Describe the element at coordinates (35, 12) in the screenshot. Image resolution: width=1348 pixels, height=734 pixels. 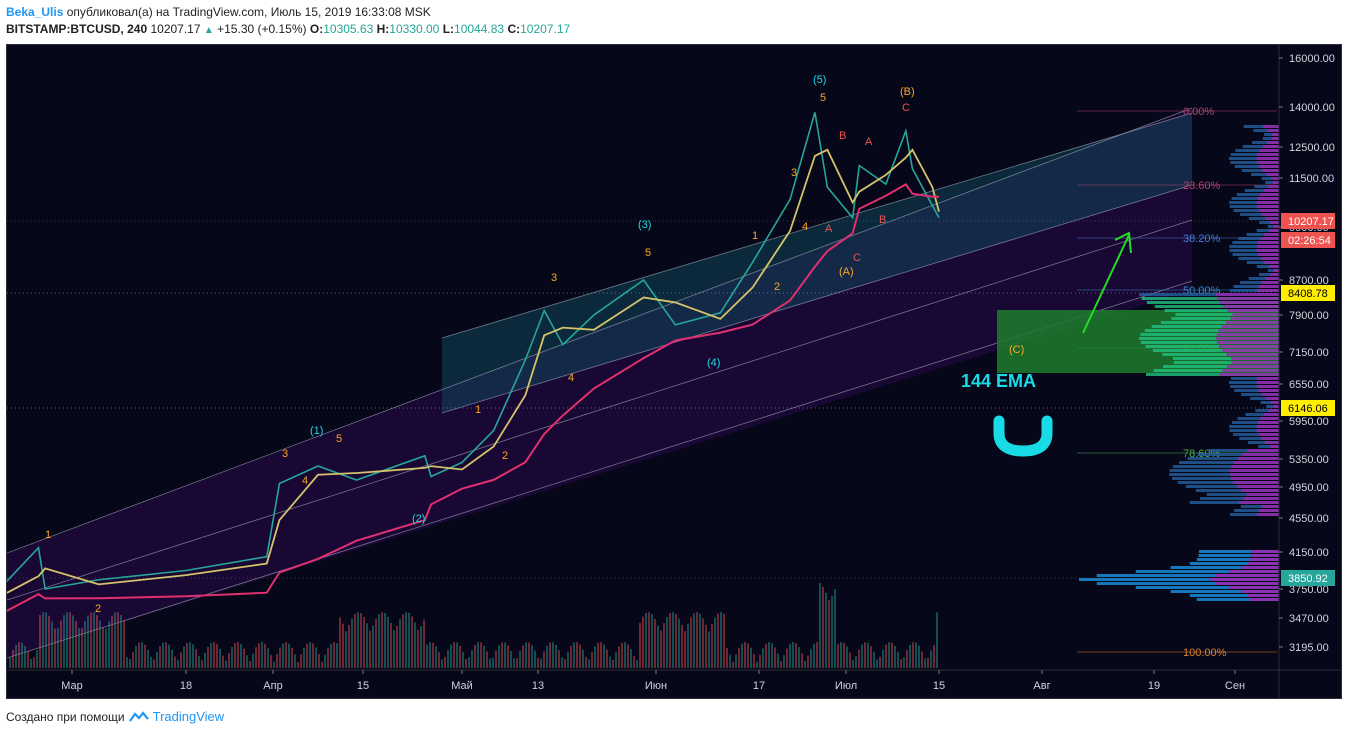
I see `author-link: Beka_Ulis` at that location.